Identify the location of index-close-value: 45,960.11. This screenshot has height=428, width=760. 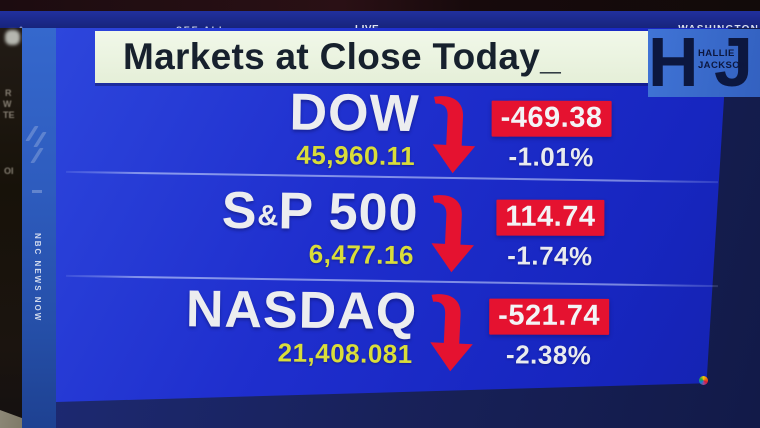
(356, 155).